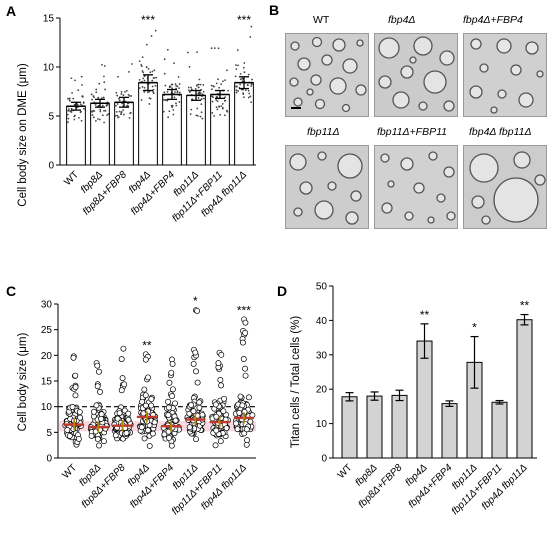 Image resolution: width=550 pixels, height=544 pixels. What do you see at coordinates (157, 426) in the screenshot?
I see `panel-c-wt-band` at bounding box center [157, 426].